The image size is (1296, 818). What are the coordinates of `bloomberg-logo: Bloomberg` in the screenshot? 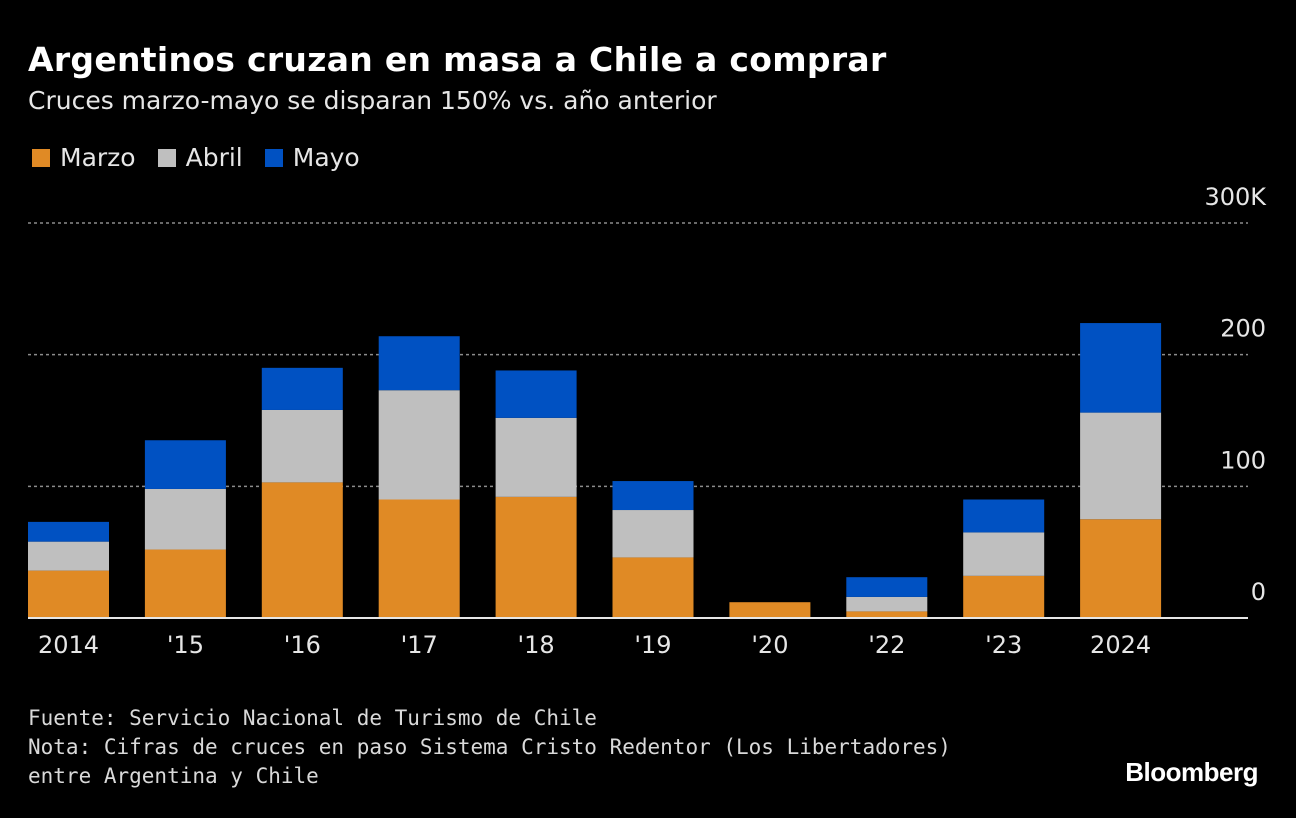 It's located at (1191, 772).